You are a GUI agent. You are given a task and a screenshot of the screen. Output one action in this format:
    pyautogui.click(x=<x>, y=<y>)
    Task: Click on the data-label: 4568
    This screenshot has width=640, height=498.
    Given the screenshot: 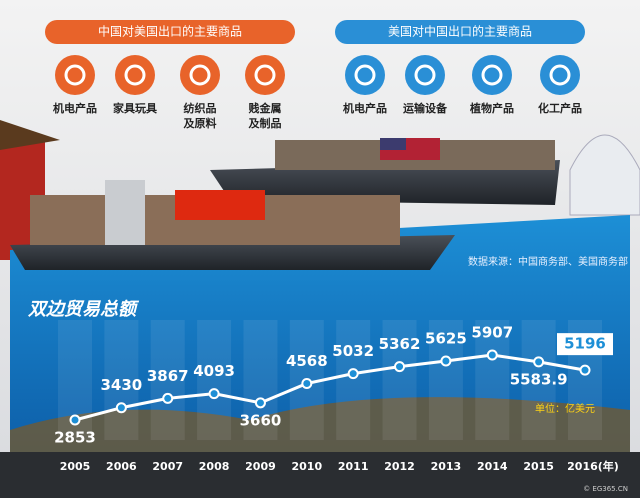 What is the action you would take?
    pyautogui.click(x=307, y=361)
    